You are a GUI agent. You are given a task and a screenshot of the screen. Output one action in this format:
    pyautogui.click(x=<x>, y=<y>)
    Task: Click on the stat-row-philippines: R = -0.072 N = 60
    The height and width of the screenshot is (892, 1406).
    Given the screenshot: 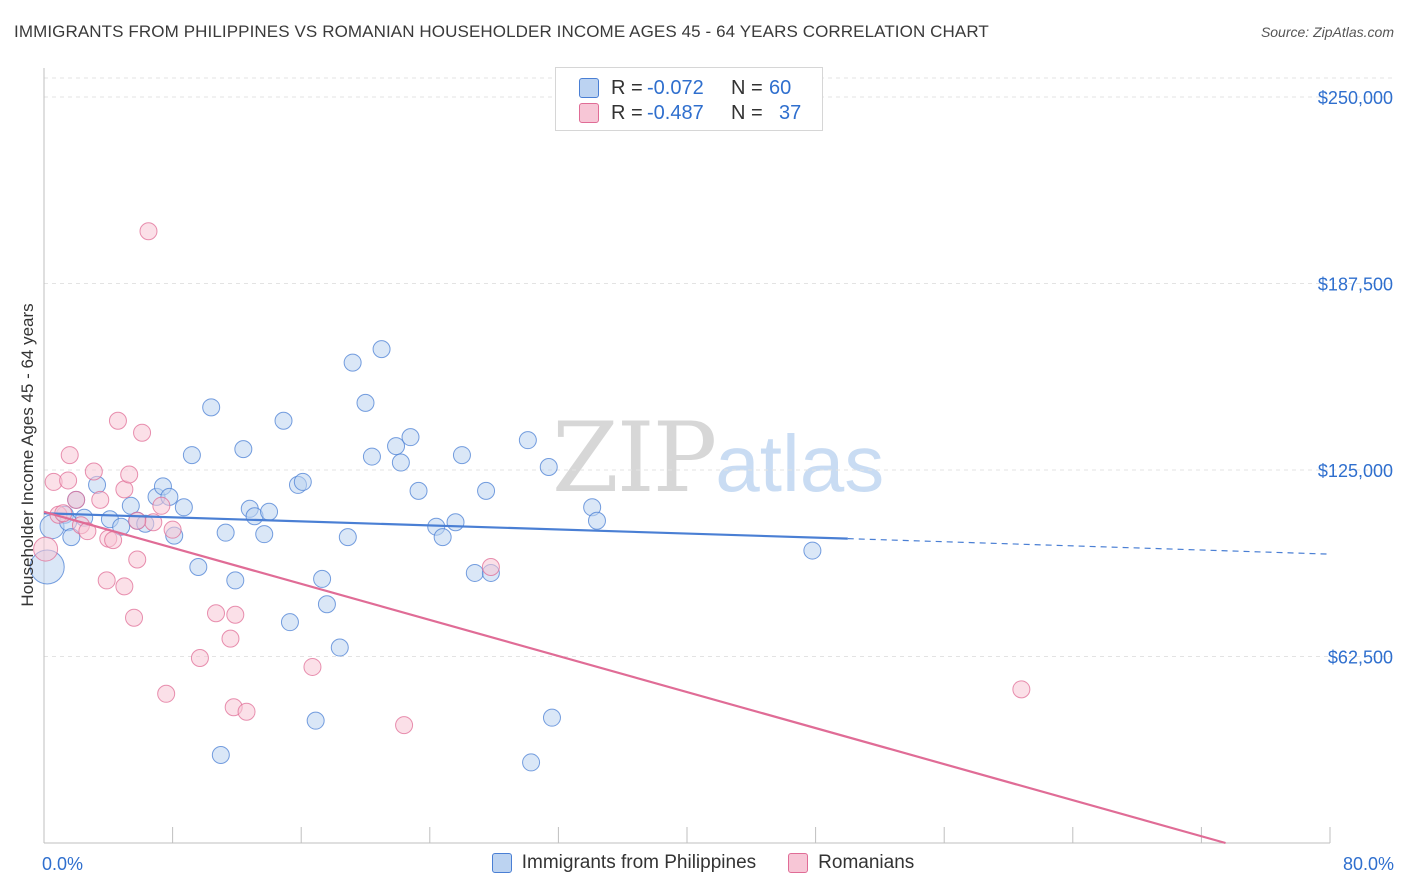 What is the action you would take?
    pyautogui.click(x=673, y=88)
    